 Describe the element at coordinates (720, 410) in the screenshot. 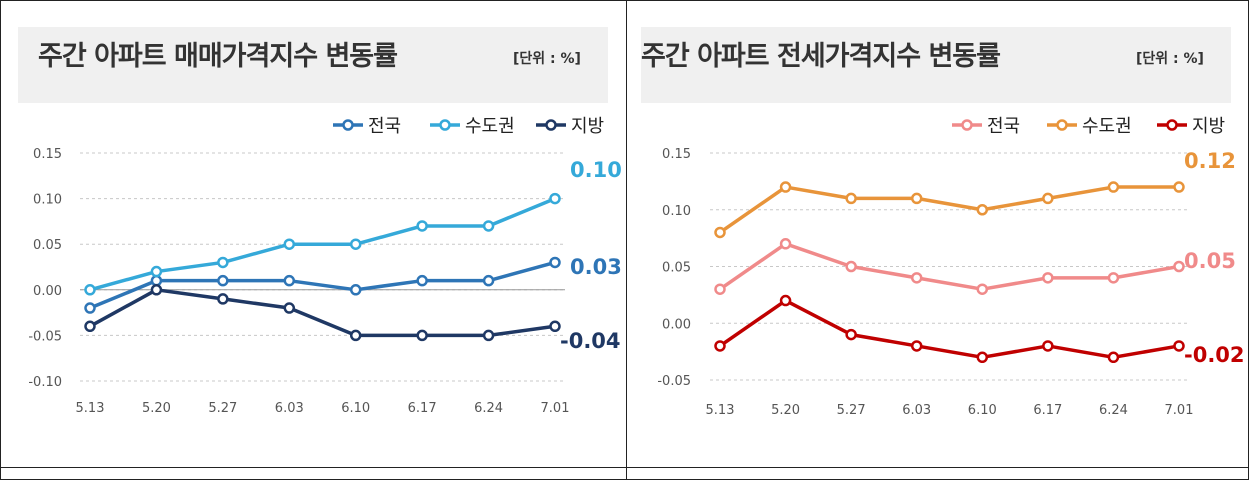

I see `x-tick-label: 5.13` at that location.